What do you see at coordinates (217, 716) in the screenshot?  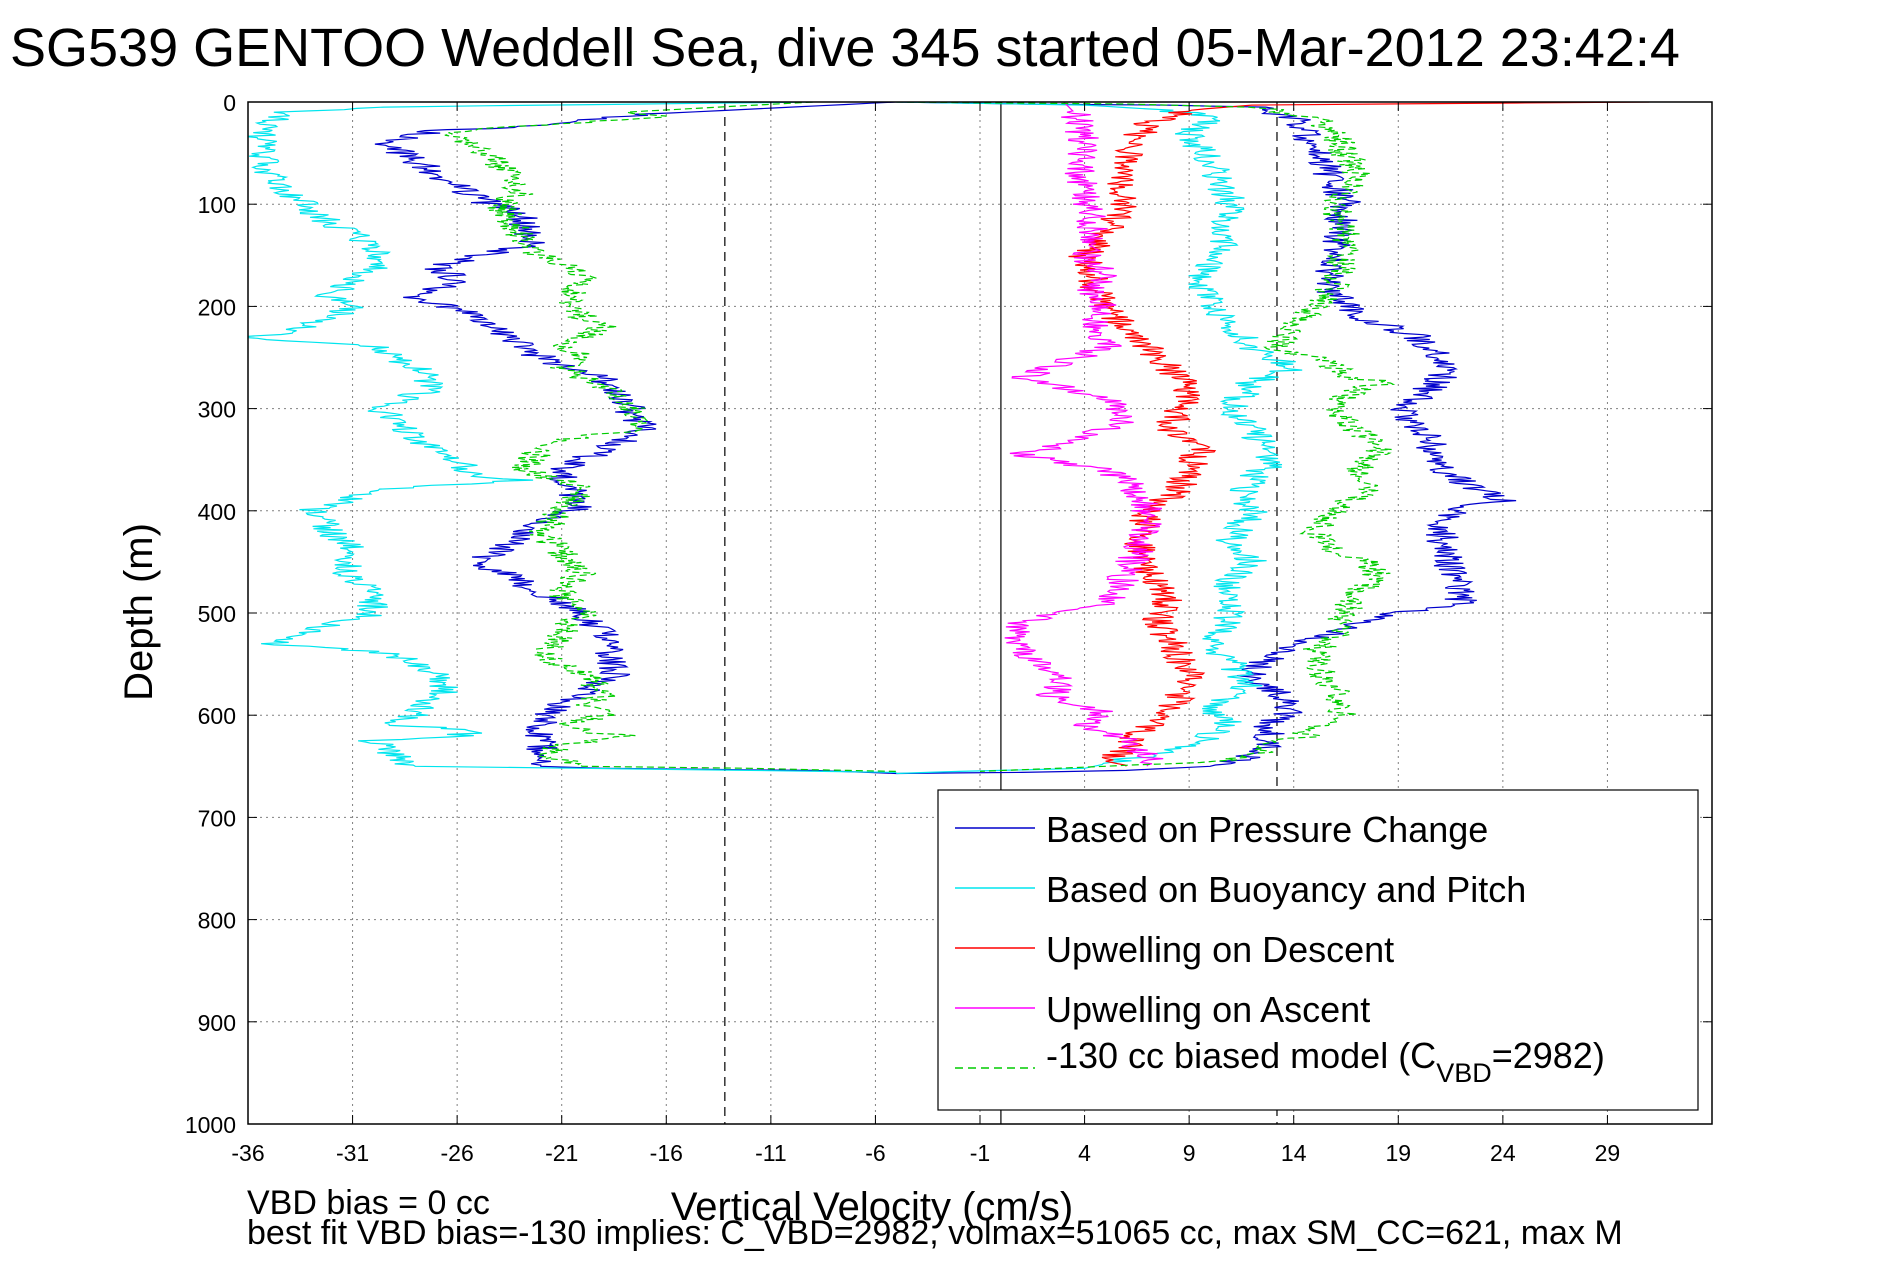 I see `y-tick-label: 600` at bounding box center [217, 716].